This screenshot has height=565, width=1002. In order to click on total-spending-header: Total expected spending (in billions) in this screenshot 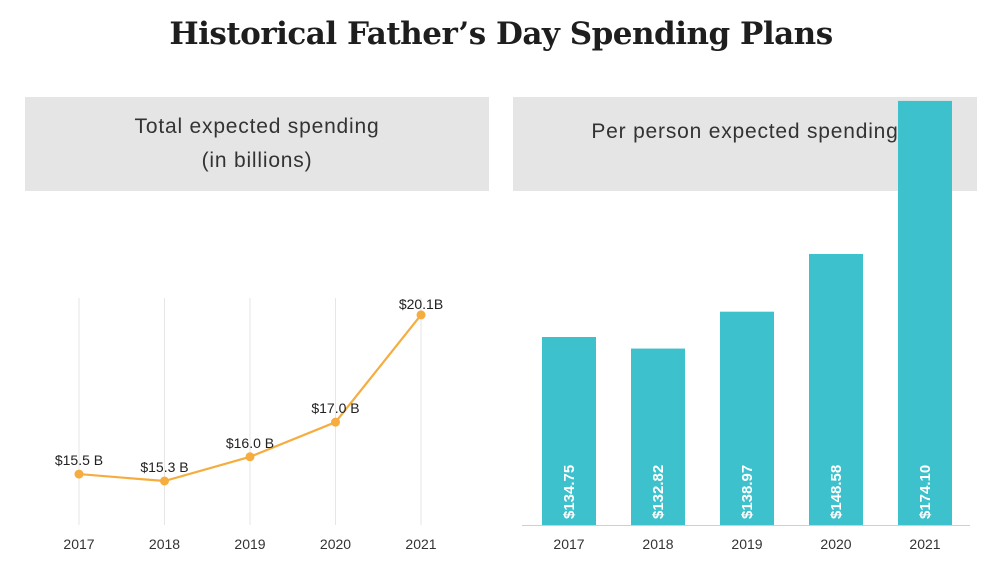, I will do `click(257, 144)`.